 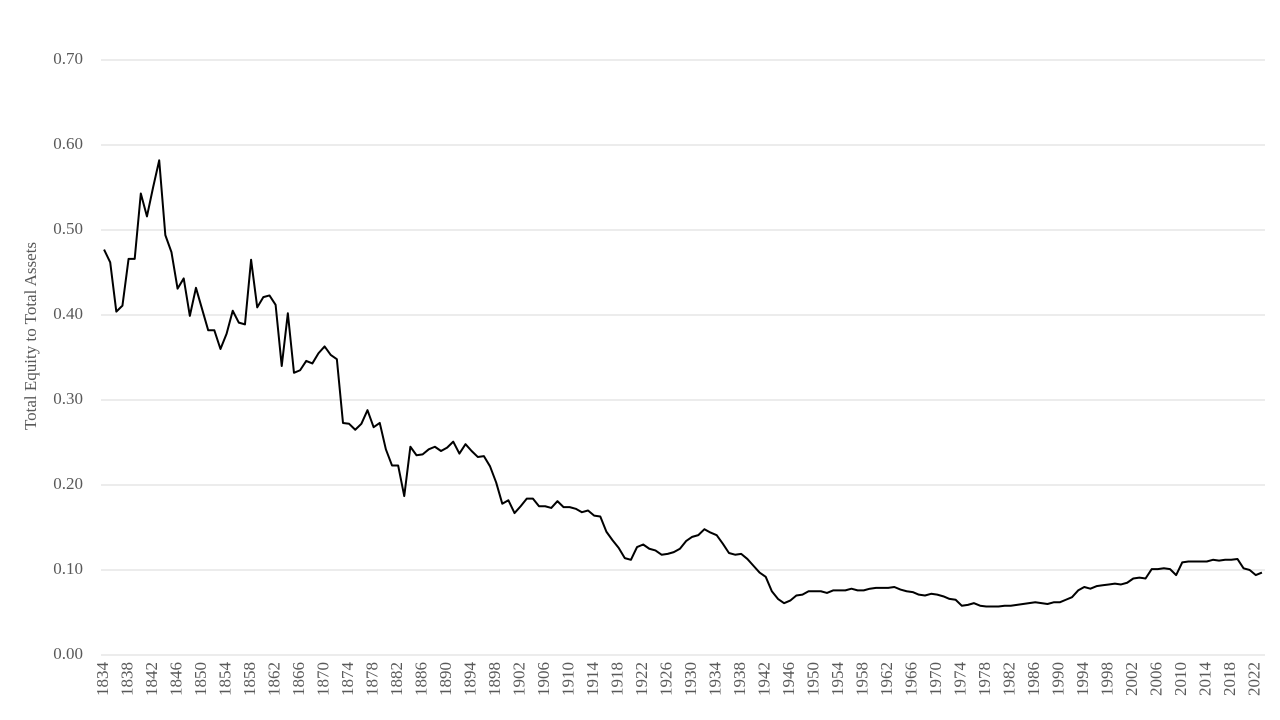 What do you see at coordinates (617, 679) in the screenshot?
I see `x-tick-label: 1918` at bounding box center [617, 679].